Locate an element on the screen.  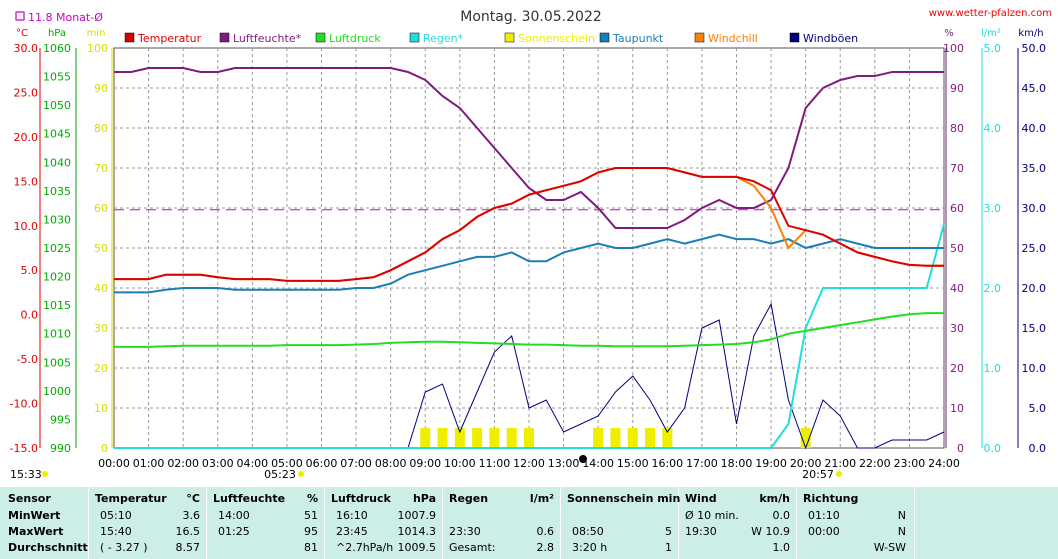
moon-icon is located at coordinates (583, 459).